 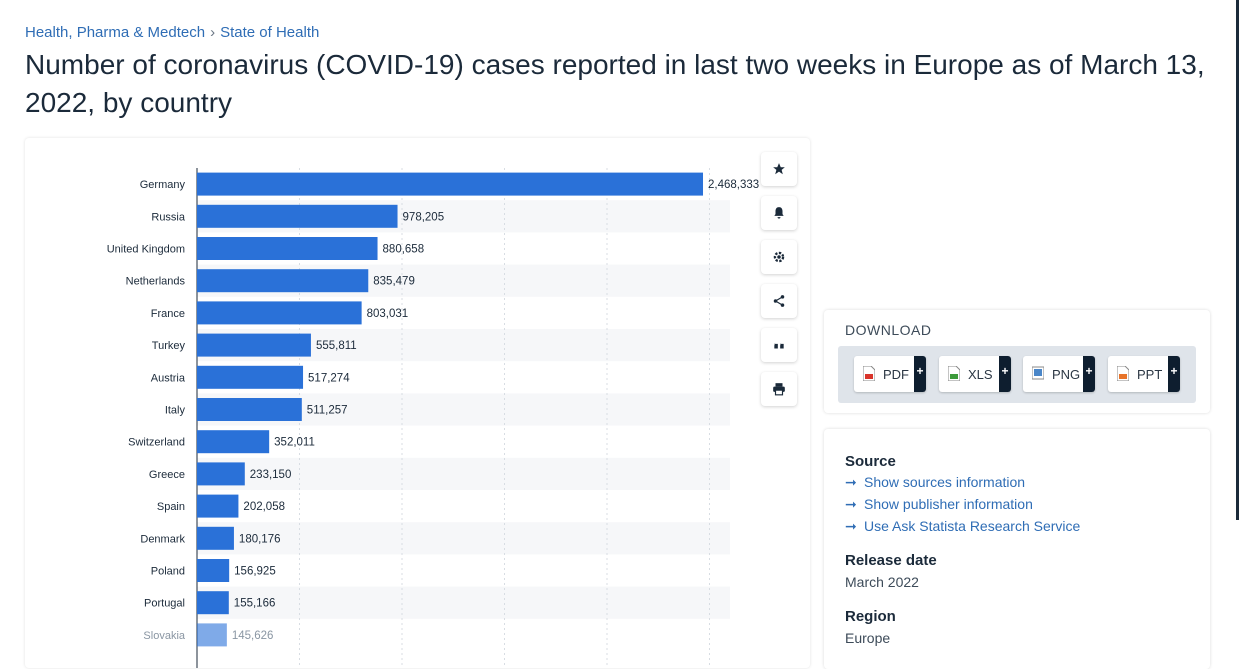 I want to click on scrollbar-thumb, so click(x=1237, y=373).